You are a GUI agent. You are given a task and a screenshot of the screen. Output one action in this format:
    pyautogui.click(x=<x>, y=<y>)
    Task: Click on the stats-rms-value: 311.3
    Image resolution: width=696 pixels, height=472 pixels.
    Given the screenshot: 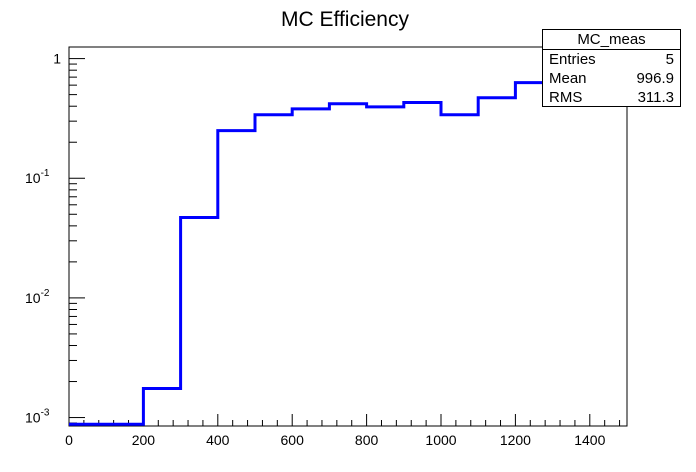 What is the action you would take?
    pyautogui.click(x=655, y=97)
    